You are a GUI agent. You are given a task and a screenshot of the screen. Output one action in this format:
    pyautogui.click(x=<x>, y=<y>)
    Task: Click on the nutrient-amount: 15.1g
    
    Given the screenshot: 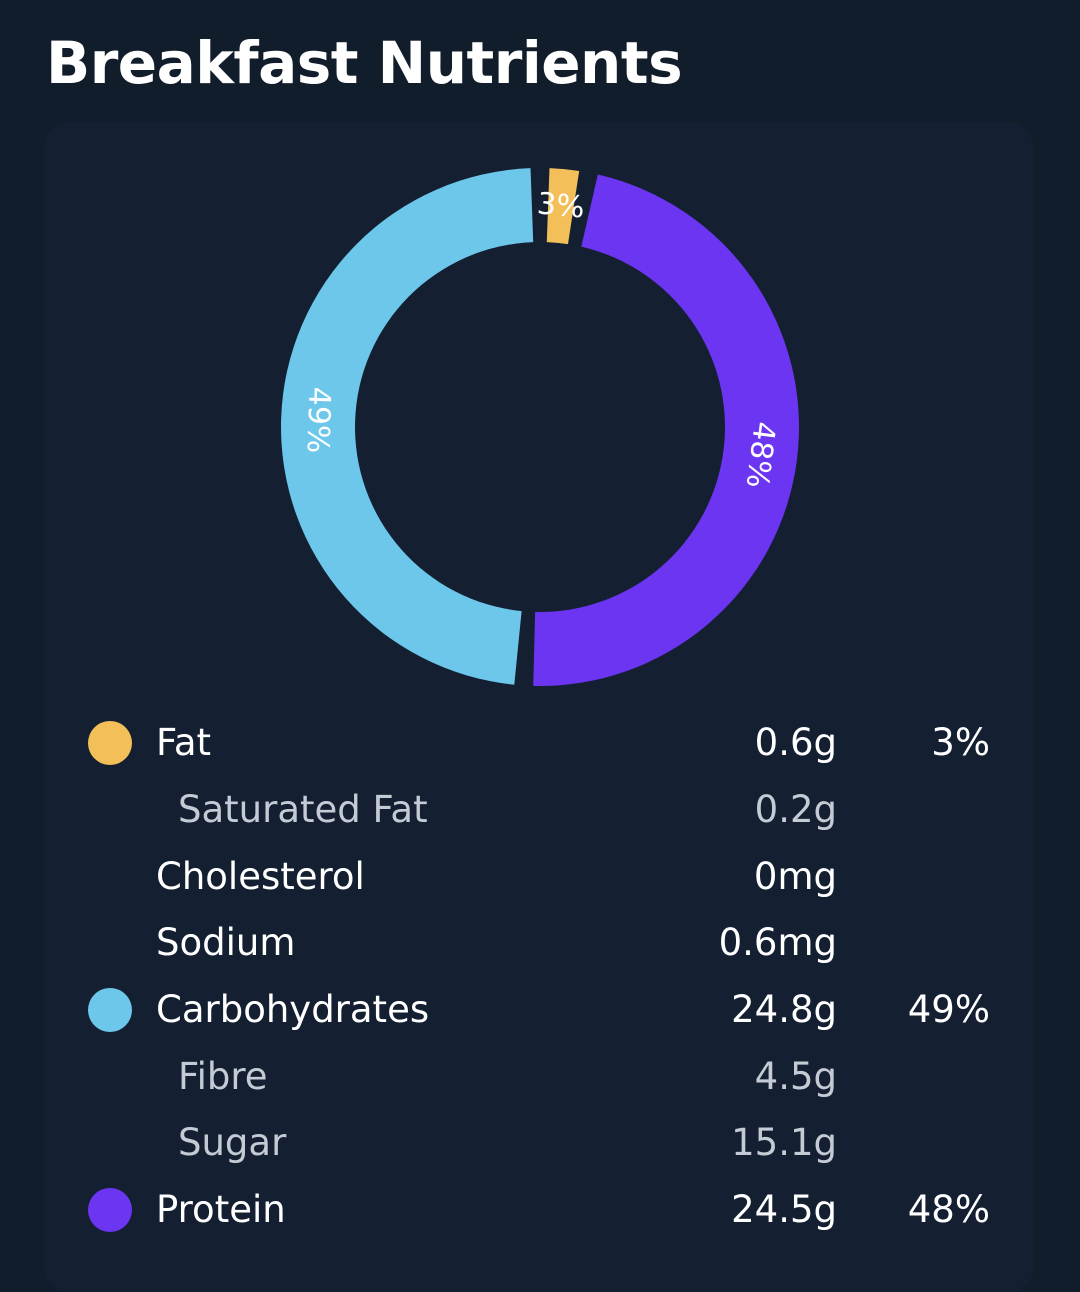 What is the action you would take?
    pyautogui.click(x=784, y=1142)
    